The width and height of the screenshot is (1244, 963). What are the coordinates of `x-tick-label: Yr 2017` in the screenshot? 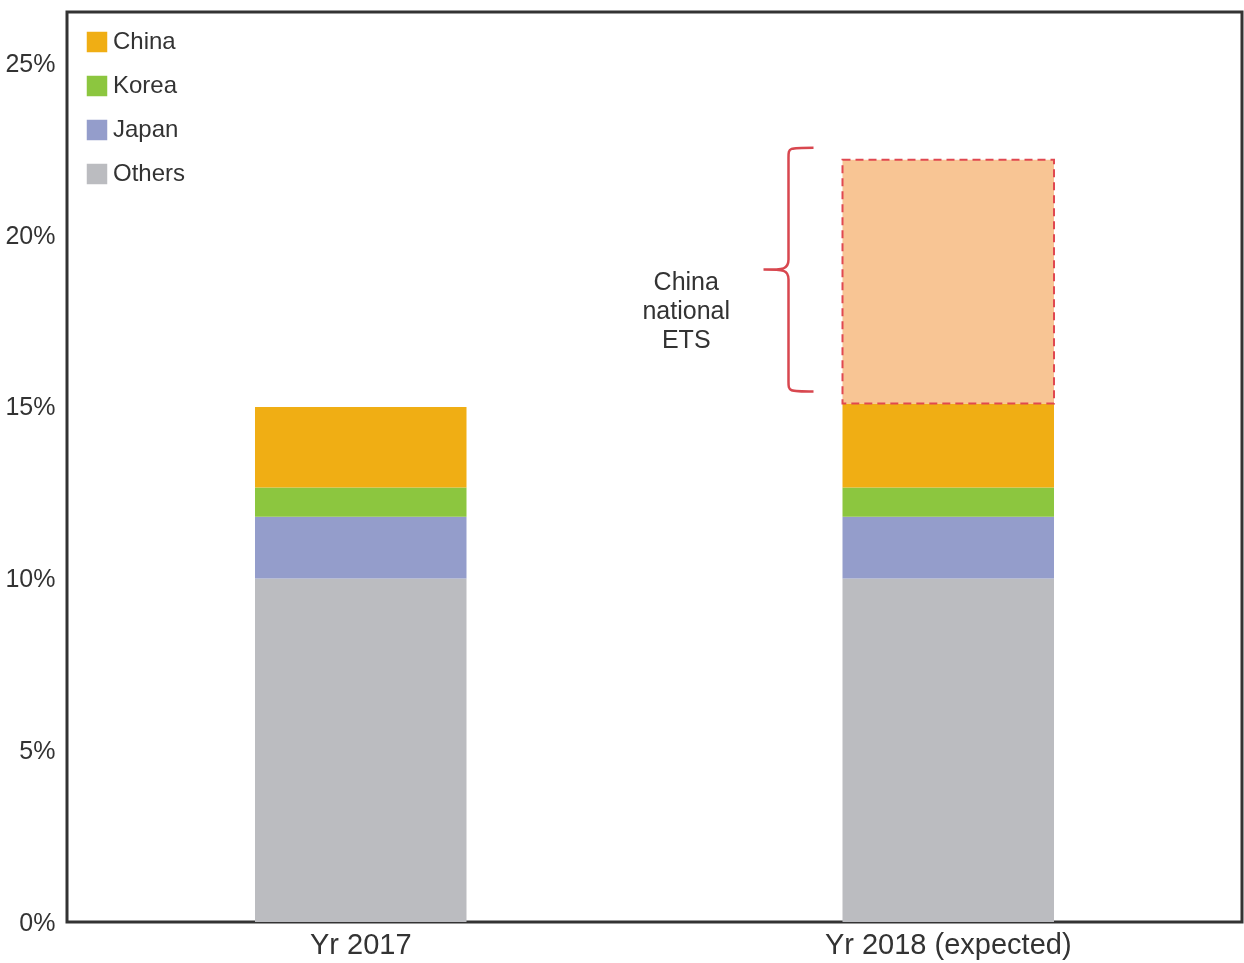 It's located at (360, 943).